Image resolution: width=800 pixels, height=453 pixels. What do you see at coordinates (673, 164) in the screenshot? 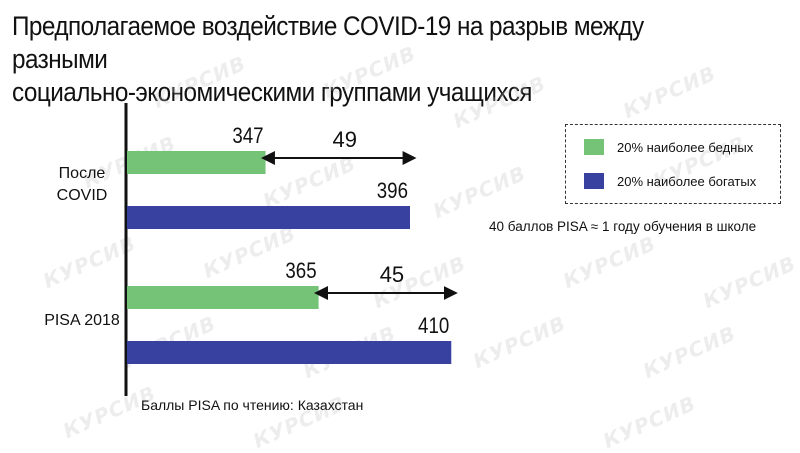
I see `legend: 20% наиболее бедных 20% наиболее богатых` at bounding box center [673, 164].